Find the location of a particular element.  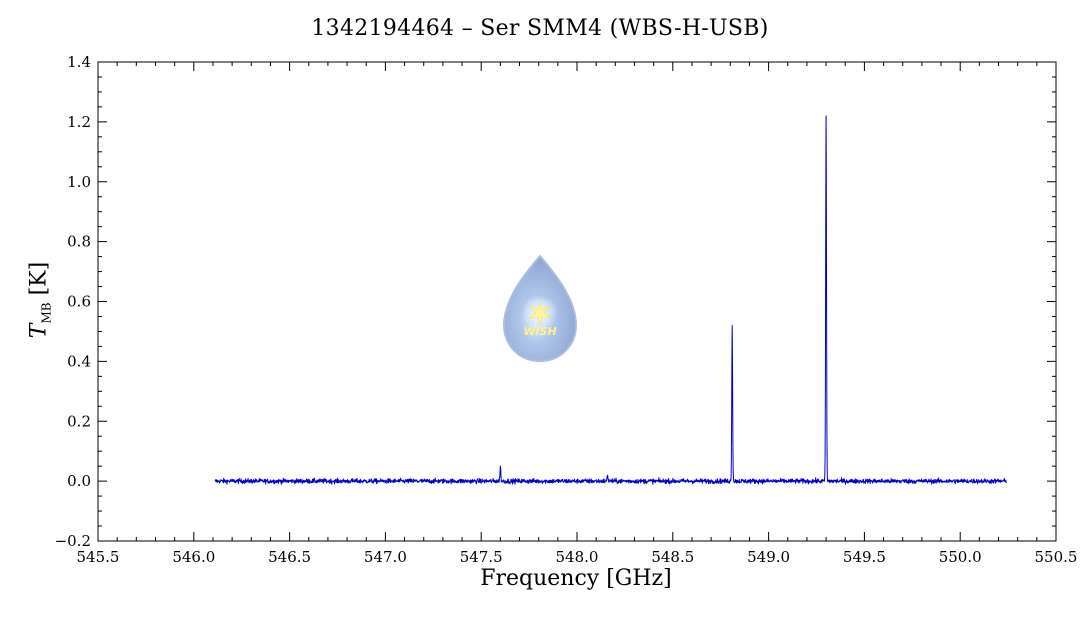

x-tick-label: 550.5 is located at coordinates (1056, 557).